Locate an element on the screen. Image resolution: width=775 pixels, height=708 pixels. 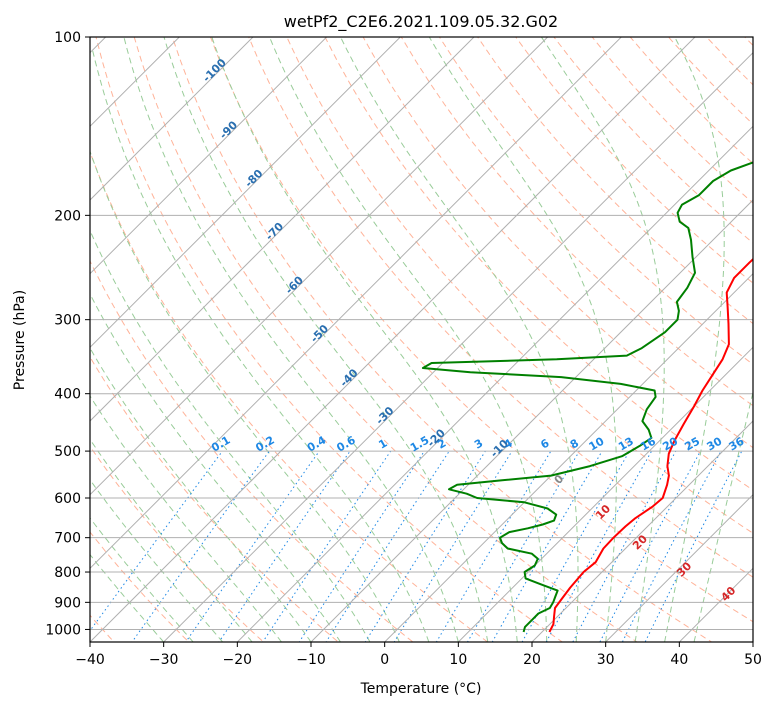
x-tick-label: 0 is located at coordinates (384, 660).